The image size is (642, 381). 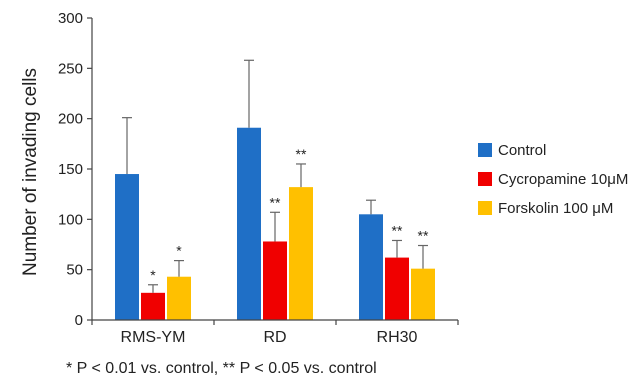 What do you see at coordinates (397, 337) in the screenshot?
I see `x-tick-label: RH30` at bounding box center [397, 337].